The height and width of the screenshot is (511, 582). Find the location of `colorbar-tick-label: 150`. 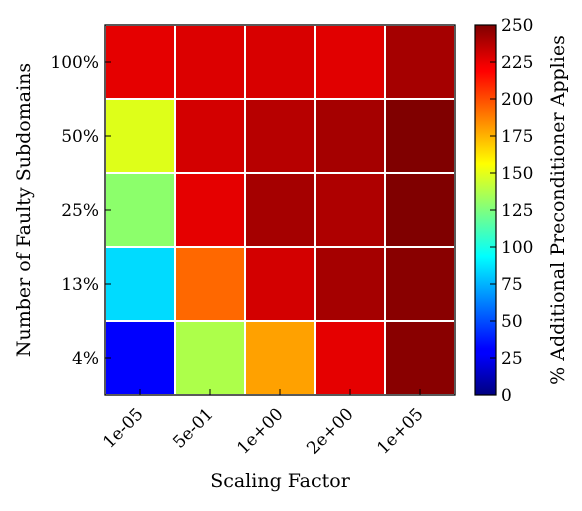

colorbar-tick-label: 150 is located at coordinates (517, 174).